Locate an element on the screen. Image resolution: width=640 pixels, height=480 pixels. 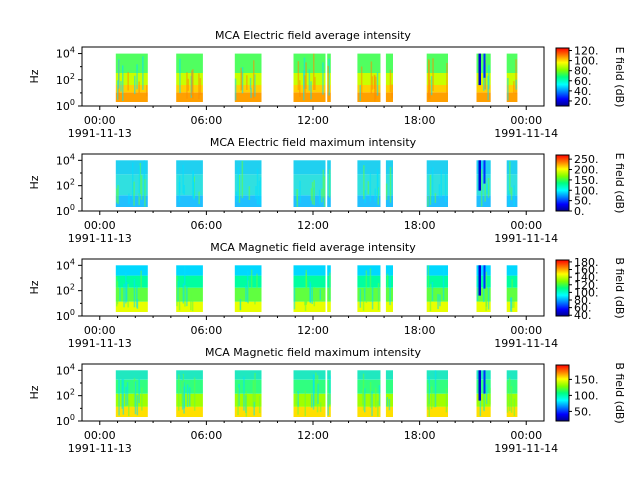
panel-title: MCA Electric field maximum intensity is located at coordinates (313, 142).